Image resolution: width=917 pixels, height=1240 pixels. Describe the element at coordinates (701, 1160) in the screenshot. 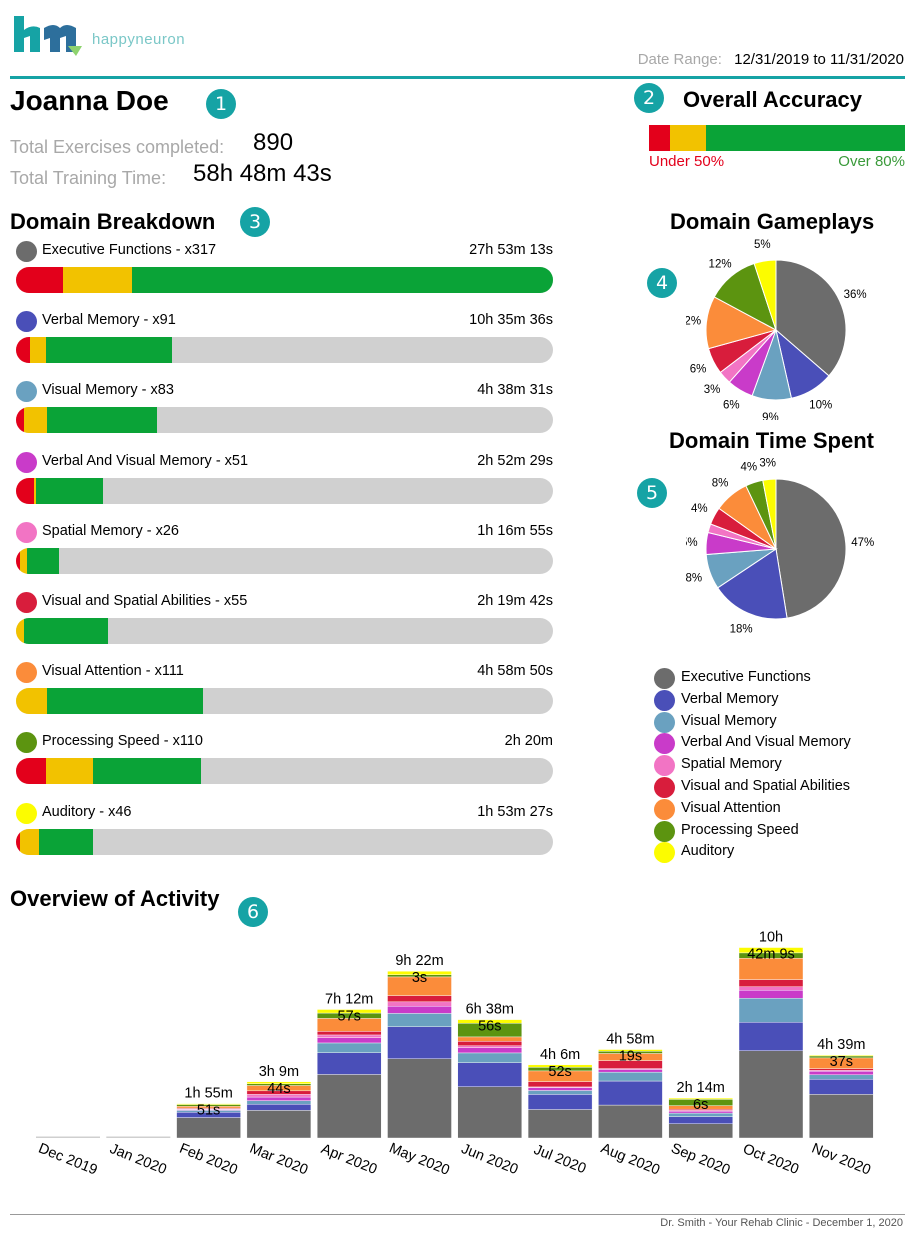

I see `x-tick-label: Sep 2020` at that location.